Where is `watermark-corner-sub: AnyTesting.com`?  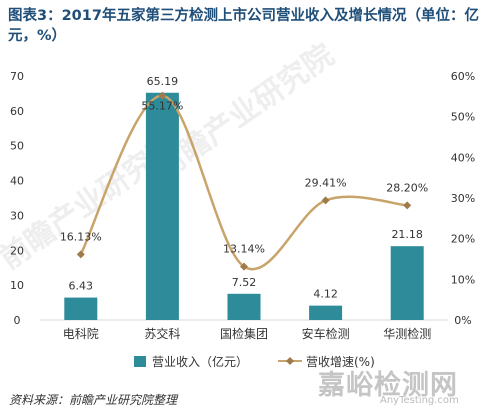
watermark-corner-sub: AnyTesting.com is located at coordinates (419, 400).